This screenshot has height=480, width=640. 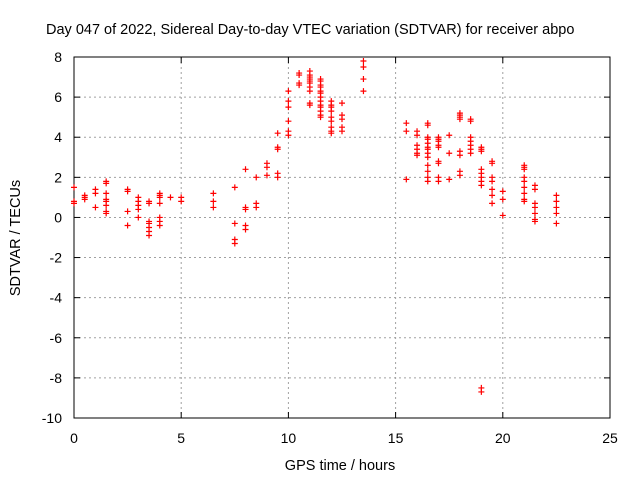 What do you see at coordinates (16, 238) in the screenshot?
I see `y-axis-label: SDTVAR / TECUs` at bounding box center [16, 238].